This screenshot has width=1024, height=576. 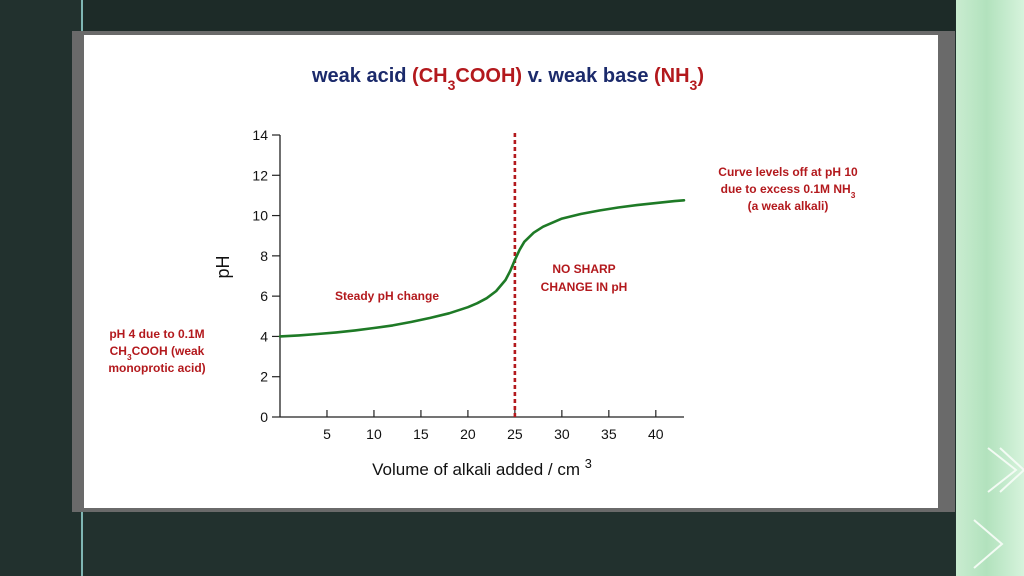 What do you see at coordinates (260, 135) in the screenshot?
I see `y-tick-label: 14` at bounding box center [260, 135].